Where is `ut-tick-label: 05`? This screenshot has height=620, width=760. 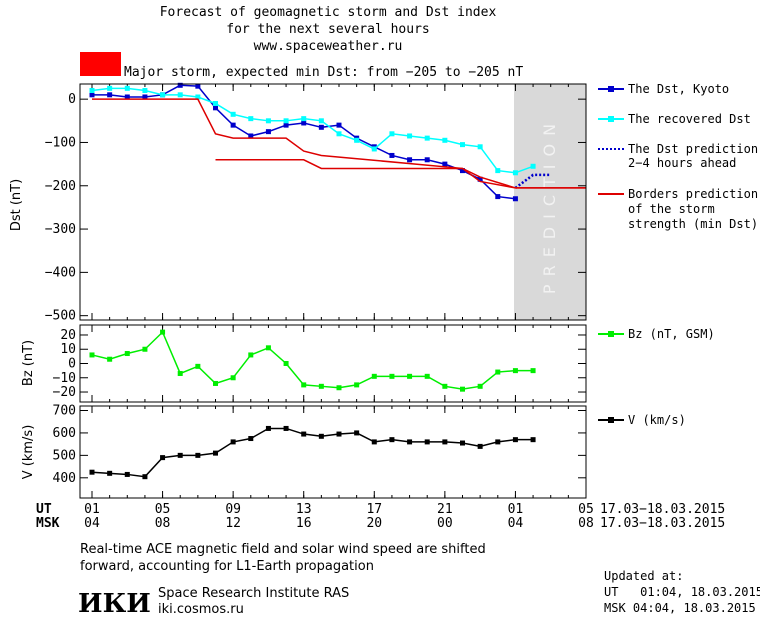 ut-tick-label: 05 is located at coordinates (586, 509).